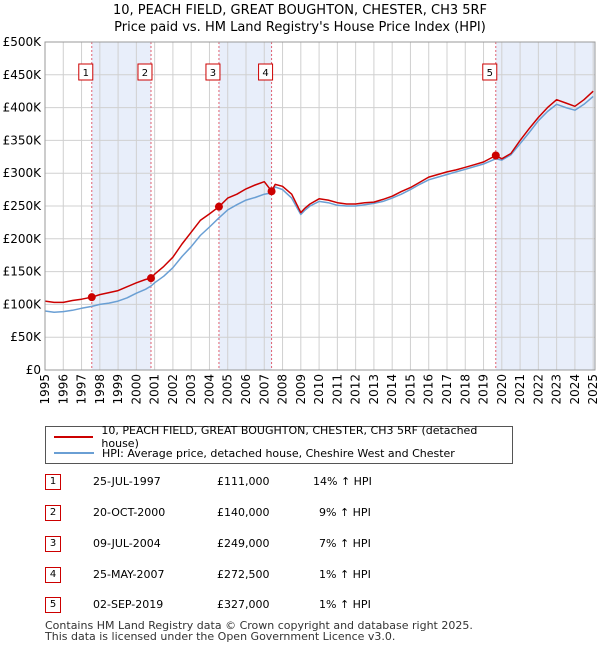 This screenshot has height=650, width=600. What do you see at coordinates (74, 453) in the screenshot?
I see `legend-swatch-hpi` at bounding box center [74, 453].